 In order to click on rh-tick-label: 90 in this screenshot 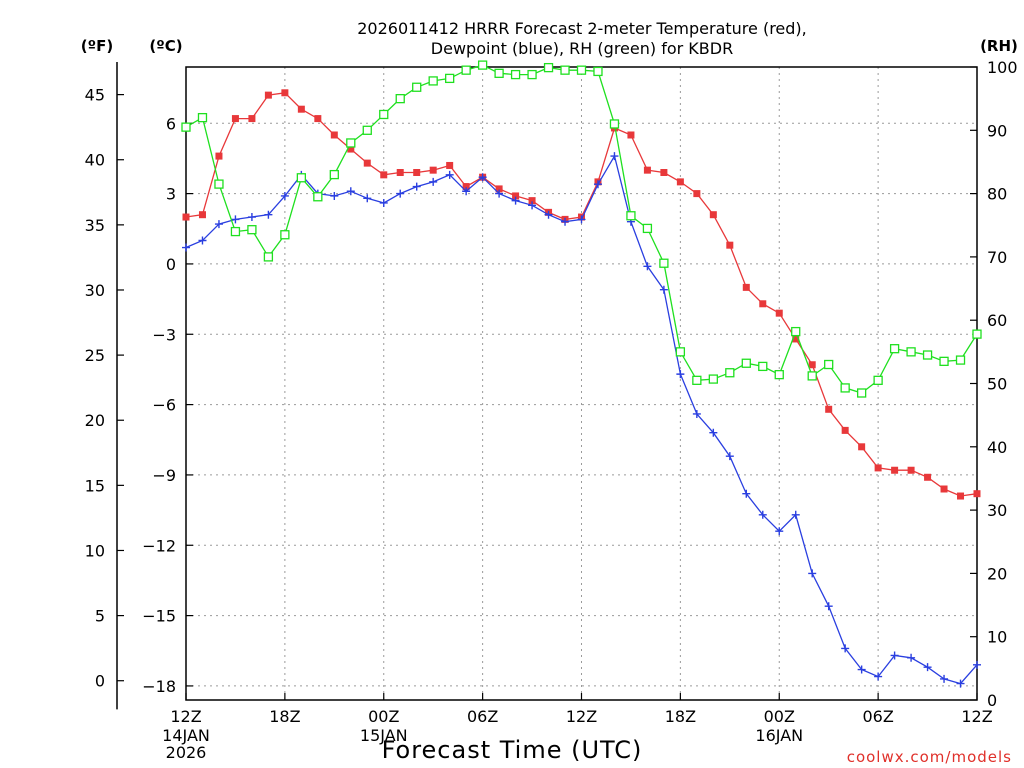, I will do `click(997, 130)`.